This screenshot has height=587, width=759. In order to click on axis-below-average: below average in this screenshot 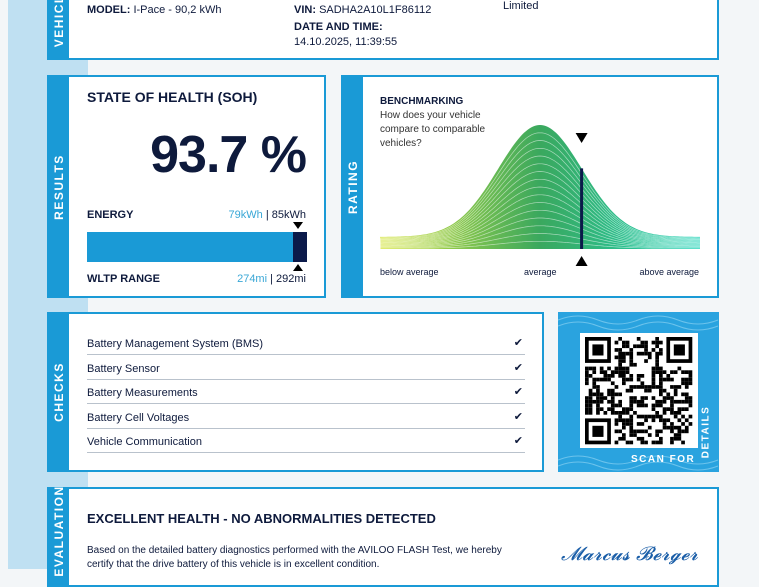, I will do `click(409, 272)`.